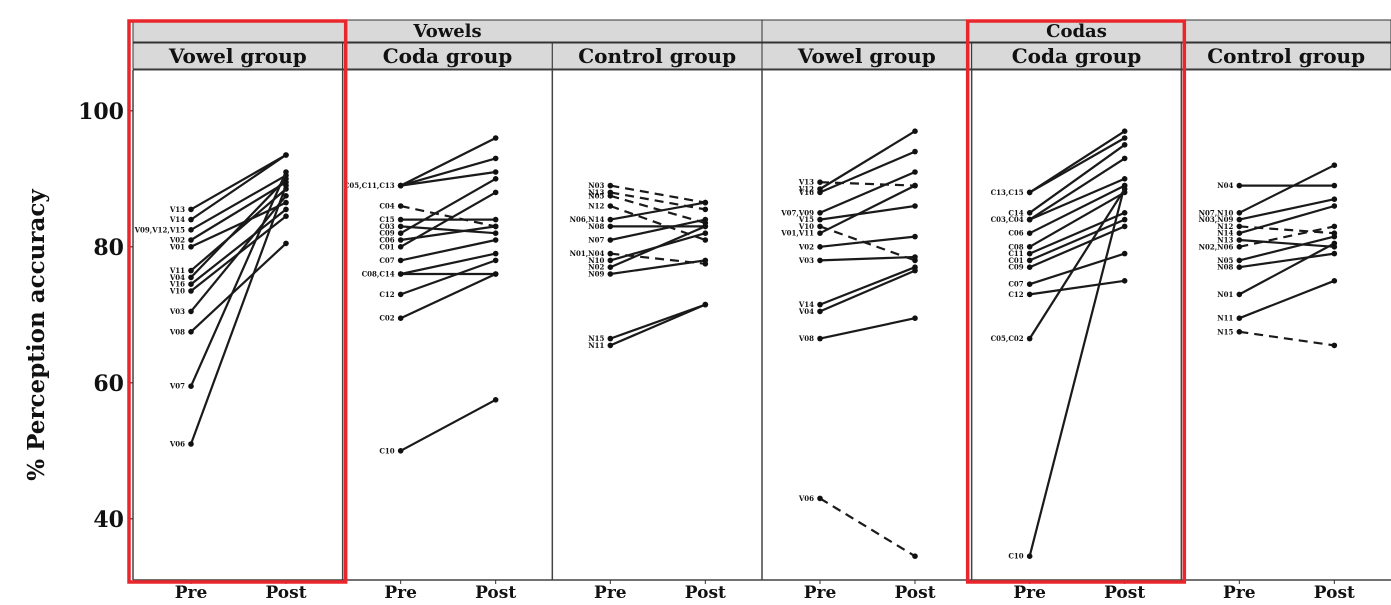 The width and height of the screenshot is (1391, 605). I want to click on participant-label: C12, so click(386, 294).